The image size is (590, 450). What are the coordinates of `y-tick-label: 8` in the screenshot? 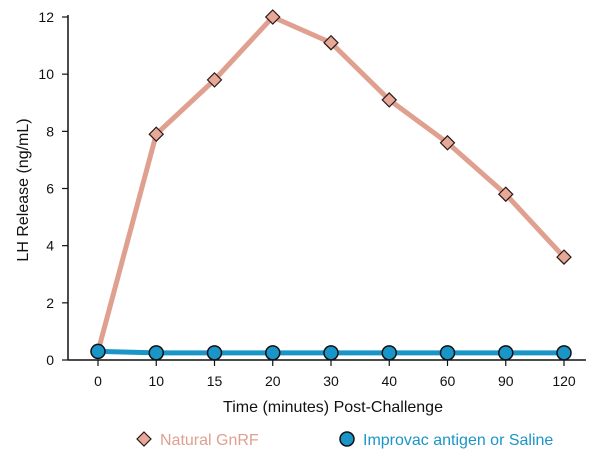 It's located at (50, 131).